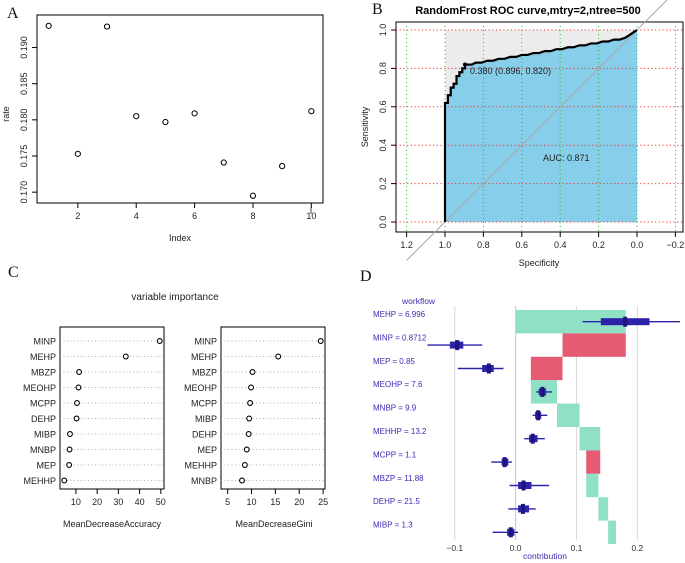 This screenshot has width=685, height=563. What do you see at coordinates (206, 419) in the screenshot?
I see `panel-c2-category-label: MIBP` at bounding box center [206, 419].